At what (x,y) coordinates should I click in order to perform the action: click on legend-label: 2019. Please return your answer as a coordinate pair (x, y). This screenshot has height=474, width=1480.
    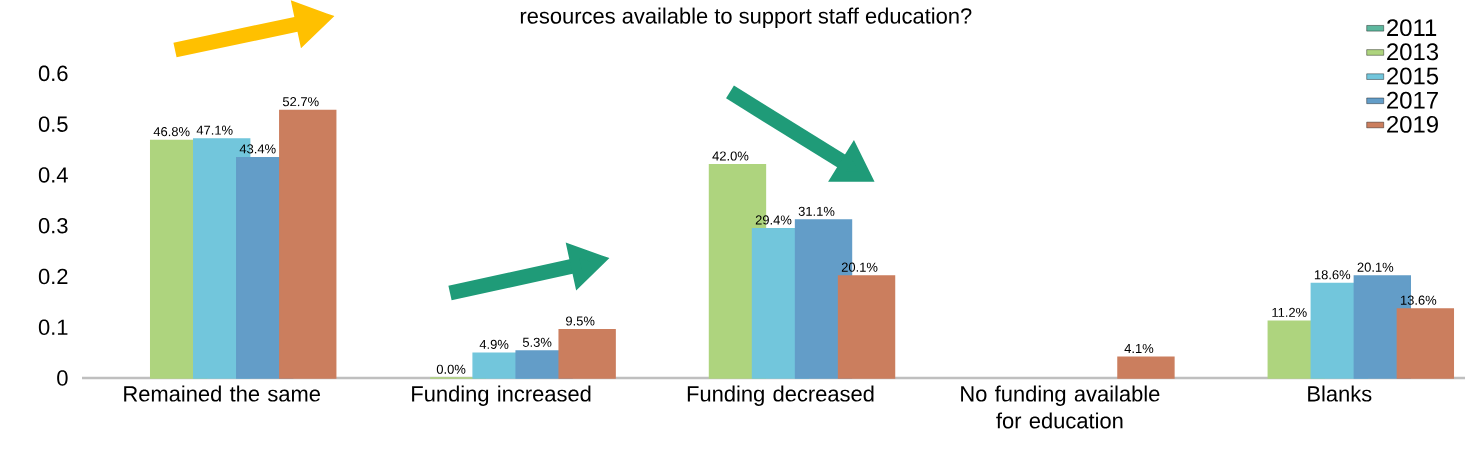
    Looking at the image, I should click on (1412, 124).